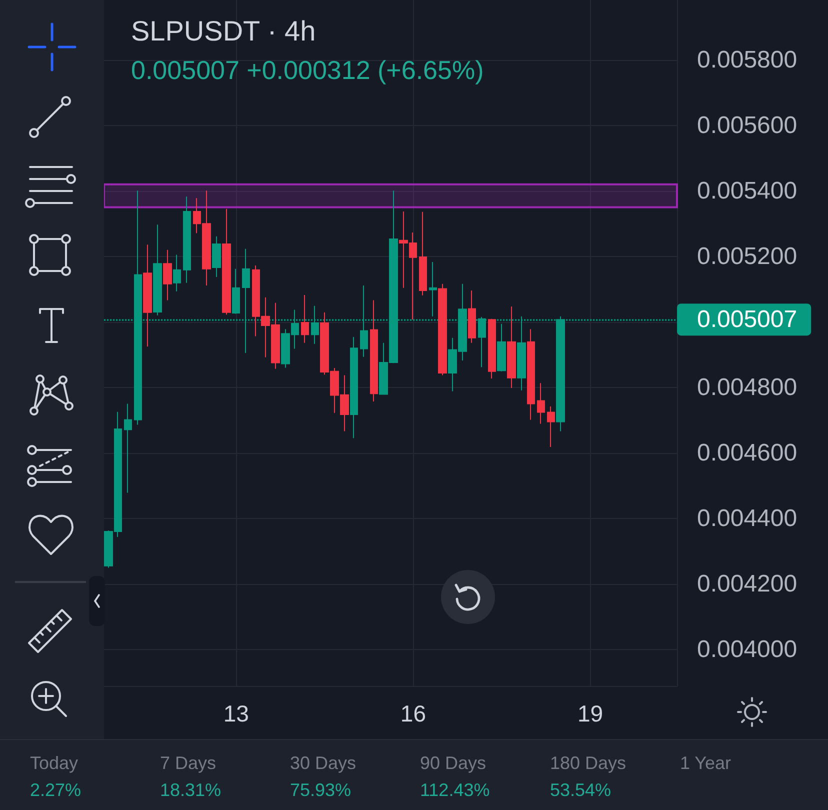 The width and height of the screenshot is (828, 810). Describe the element at coordinates (747, 649) in the screenshot. I see `y-tick-label: 0.004000` at that location.